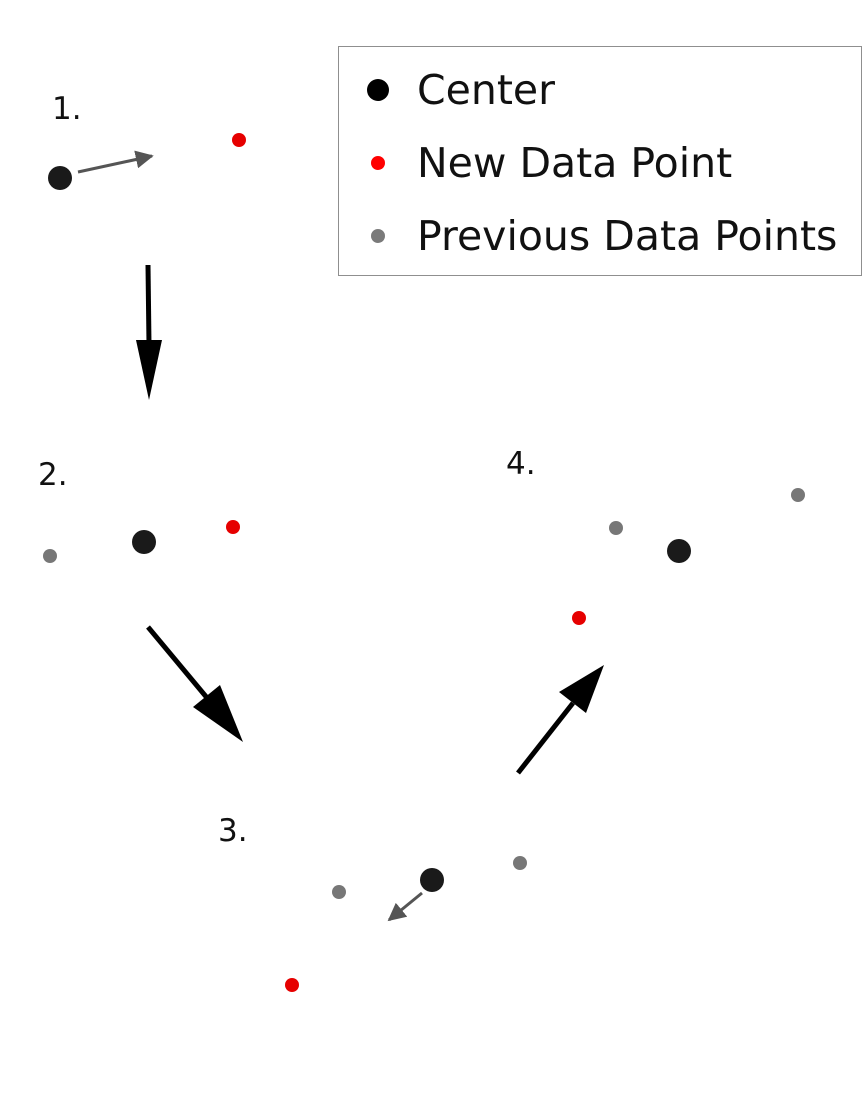 Image resolution: width=868 pixels, height=1118 pixels. Describe the element at coordinates (486, 90) in the screenshot. I see `legend-label: Center` at that location.